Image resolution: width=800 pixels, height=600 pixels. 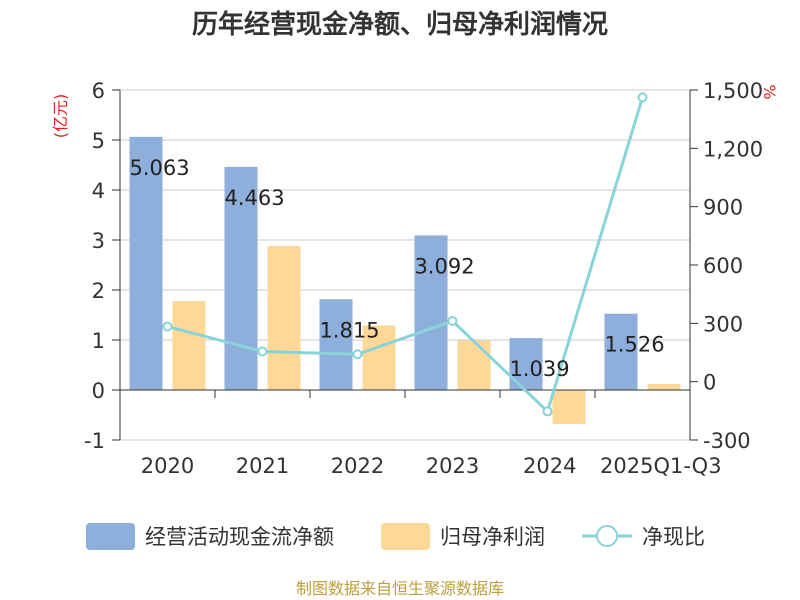 I want to click on left-tick-label: 3, so click(x=98, y=241).